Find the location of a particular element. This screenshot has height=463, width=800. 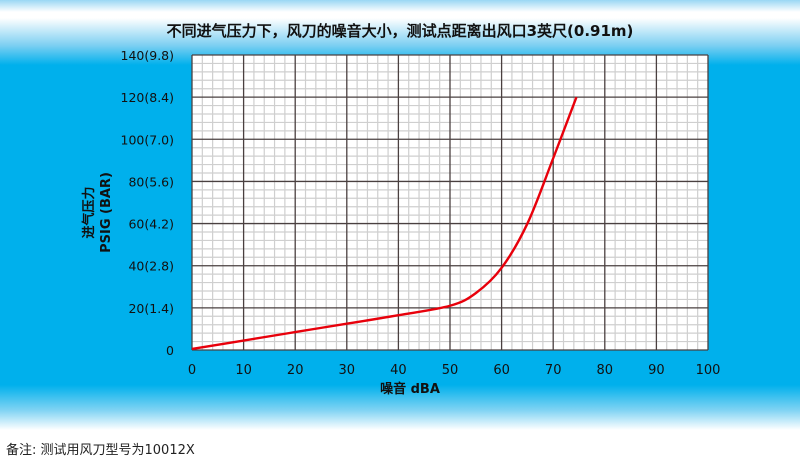

y-axis-label: PSIG (BAR) is located at coordinates (106, 212).